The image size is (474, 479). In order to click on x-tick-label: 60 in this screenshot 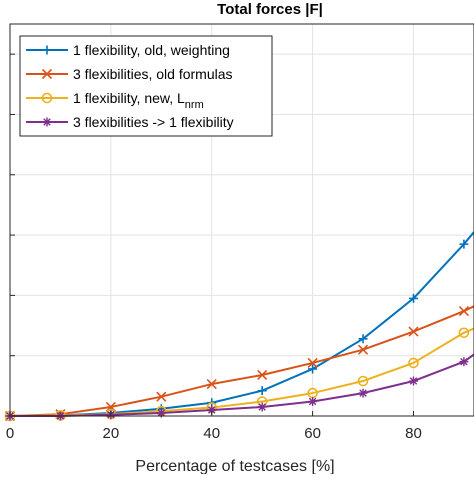, I will do `click(312, 433)`.